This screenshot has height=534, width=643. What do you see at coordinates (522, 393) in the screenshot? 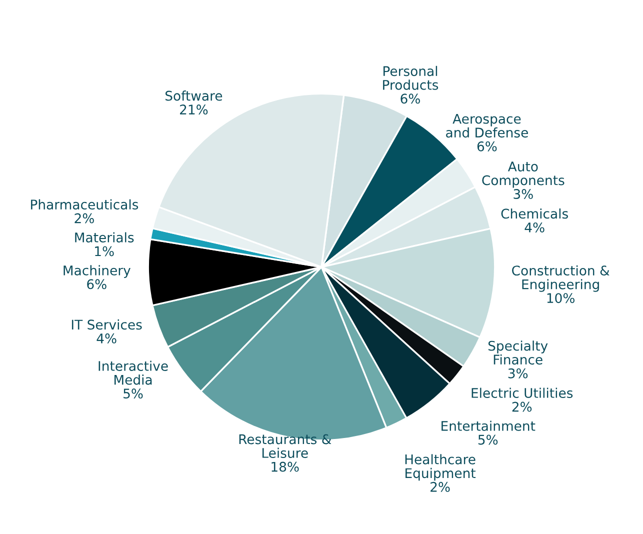
I see `slice-label: Electric Utilities` at bounding box center [522, 393].